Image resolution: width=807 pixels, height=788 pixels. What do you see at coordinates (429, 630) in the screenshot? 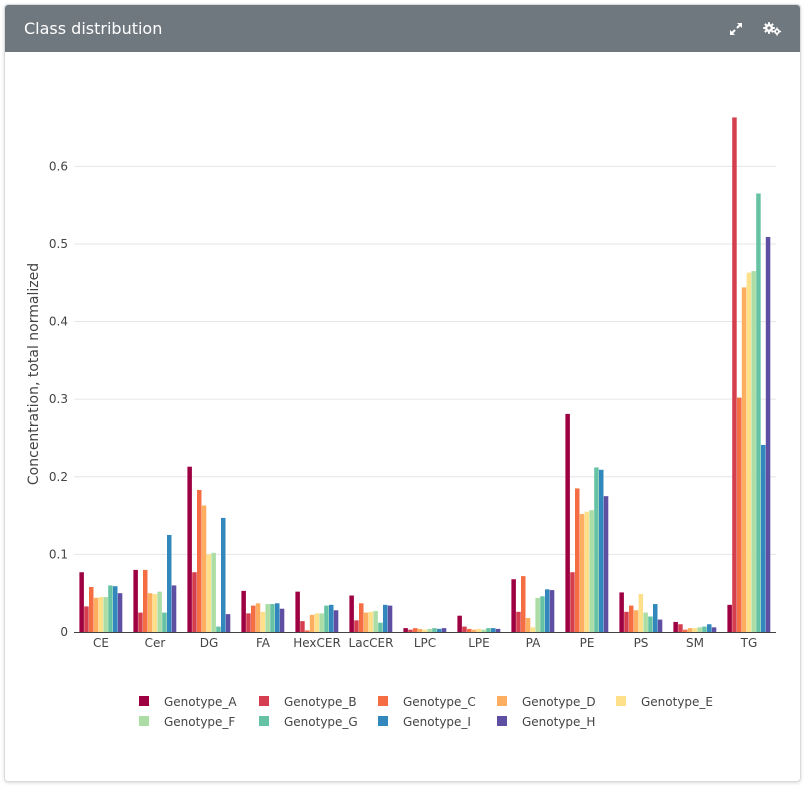
I see `bar-LPC-Genotype_F` at bounding box center [429, 630].